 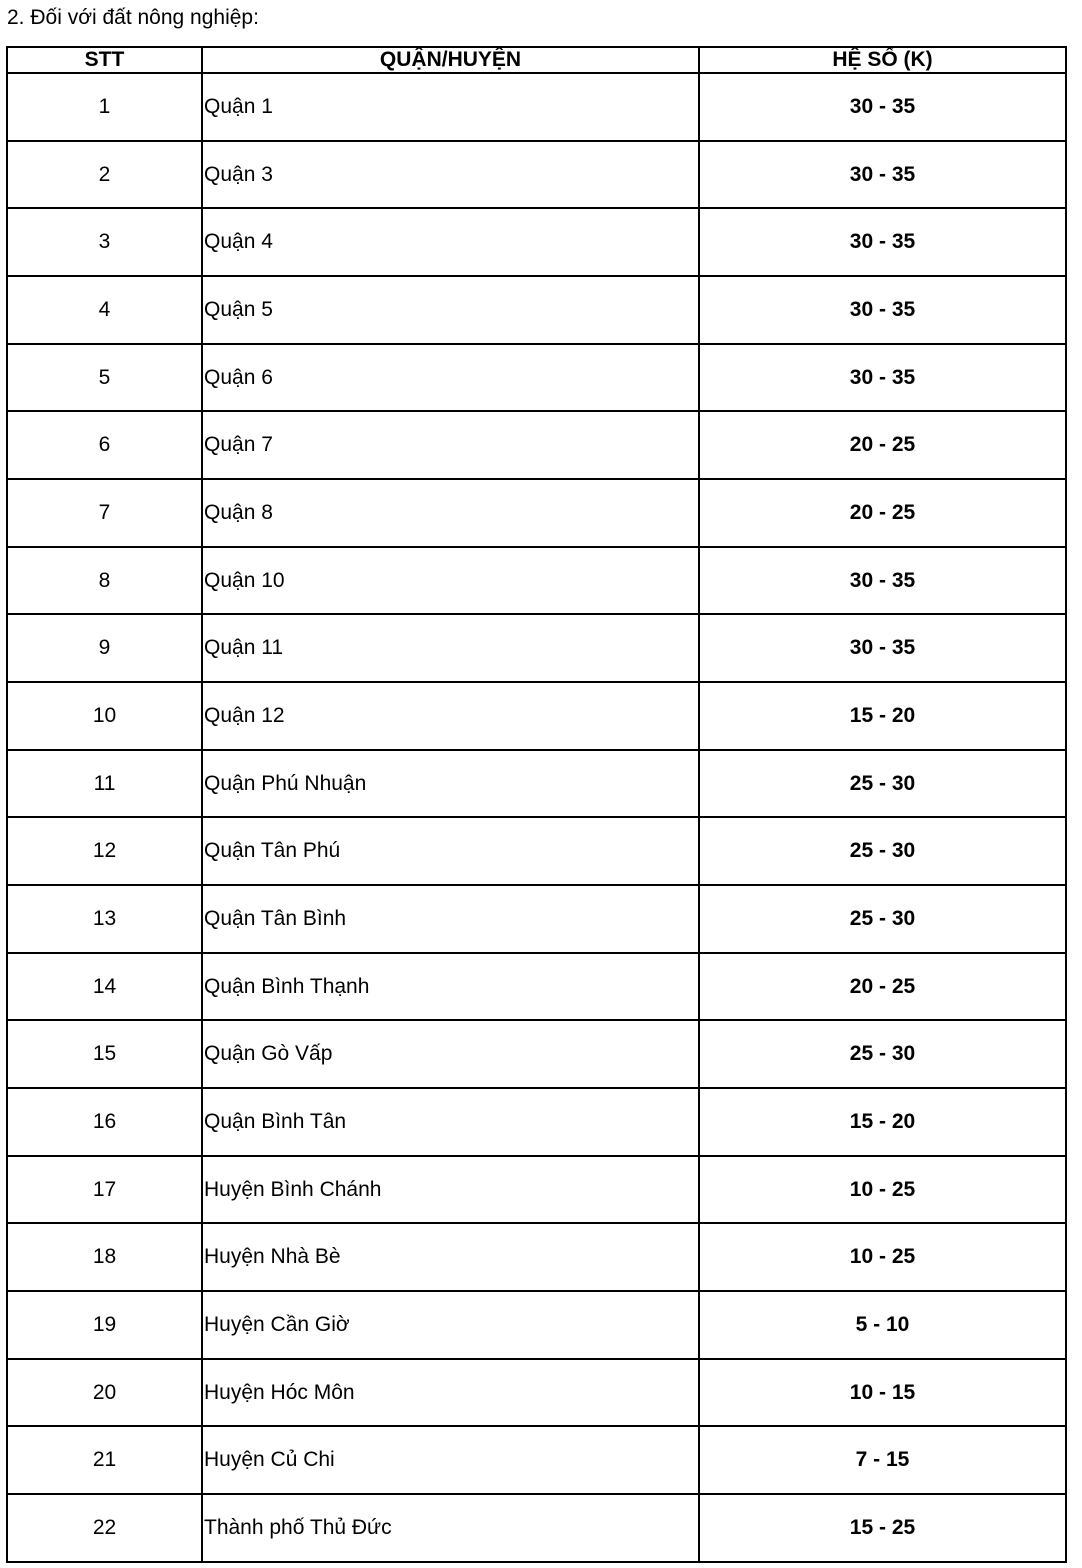 What do you see at coordinates (450, 580) in the screenshot?
I see `row-district: Quận 10` at bounding box center [450, 580].